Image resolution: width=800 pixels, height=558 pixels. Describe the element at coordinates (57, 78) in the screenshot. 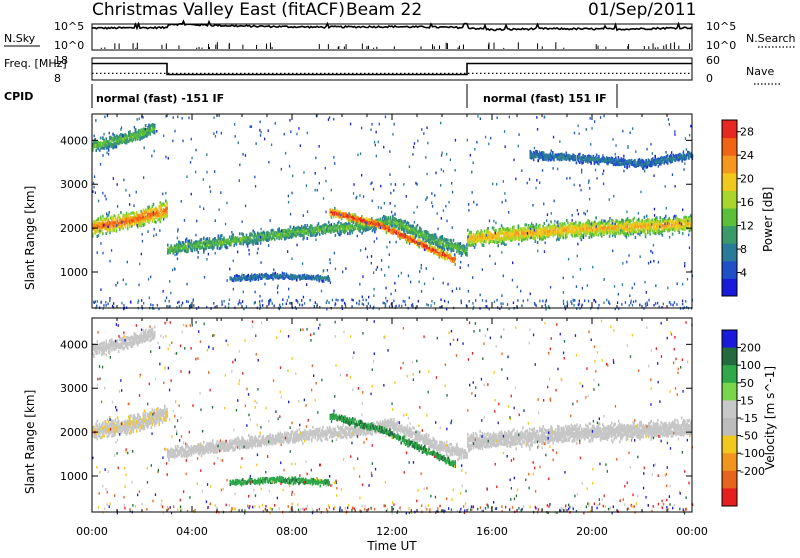

I see `freq-tick-bottom: 8` at that location.